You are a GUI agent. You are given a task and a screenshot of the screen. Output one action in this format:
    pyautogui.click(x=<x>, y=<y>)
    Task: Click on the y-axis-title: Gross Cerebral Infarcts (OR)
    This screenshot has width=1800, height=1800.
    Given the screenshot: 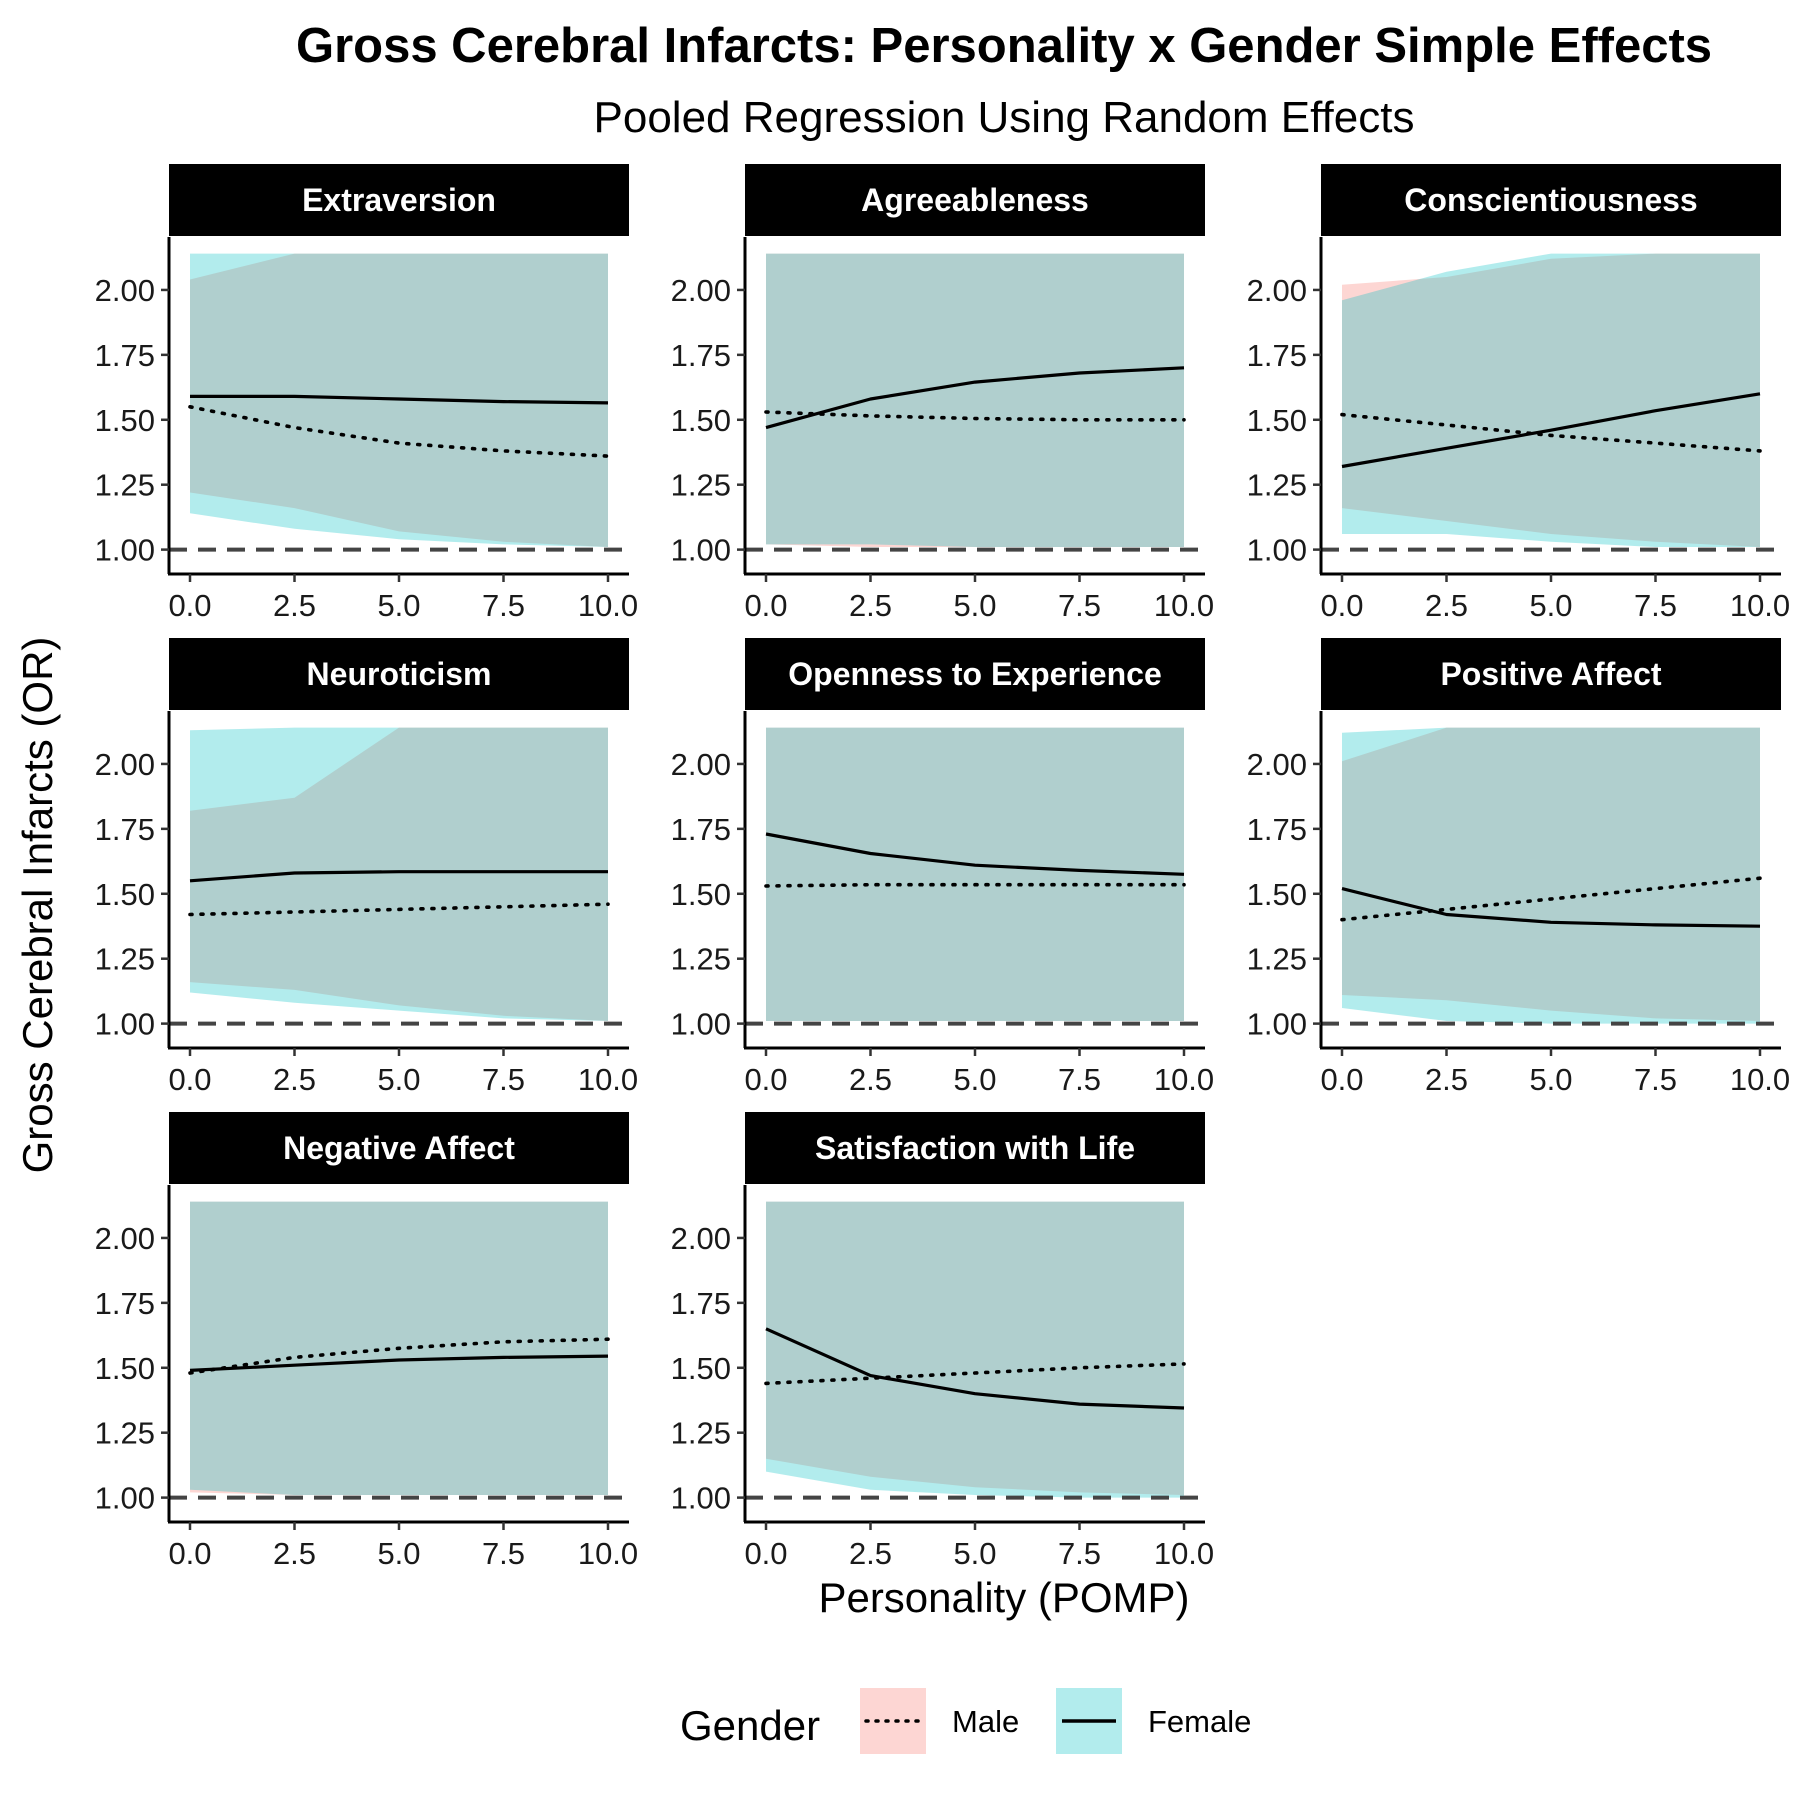 What is the action you would take?
    pyautogui.click(x=37, y=905)
    